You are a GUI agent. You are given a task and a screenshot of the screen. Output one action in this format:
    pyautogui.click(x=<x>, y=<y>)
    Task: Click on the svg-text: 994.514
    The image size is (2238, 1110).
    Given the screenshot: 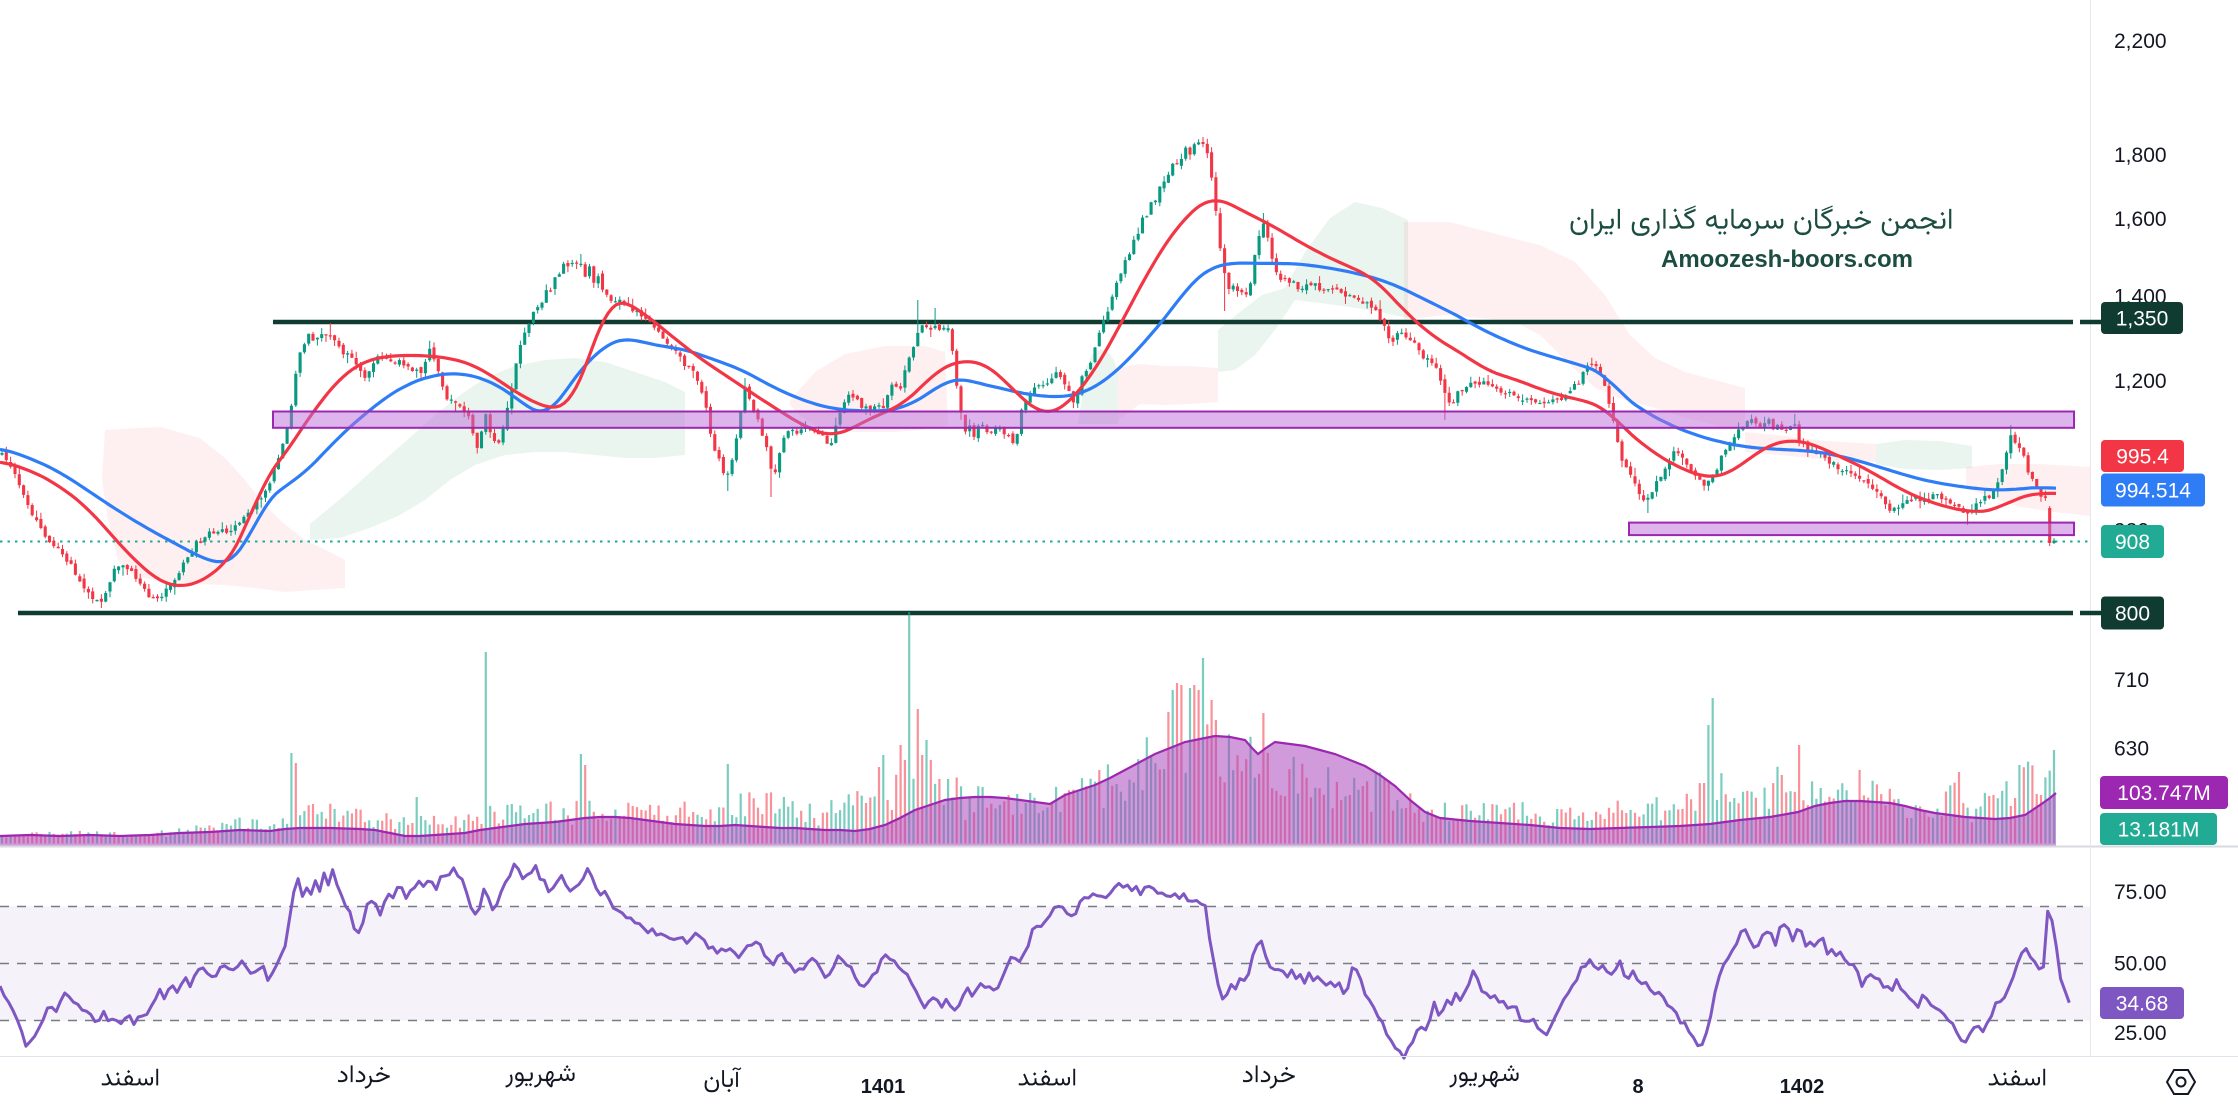 What is the action you would take?
    pyautogui.click(x=2153, y=491)
    